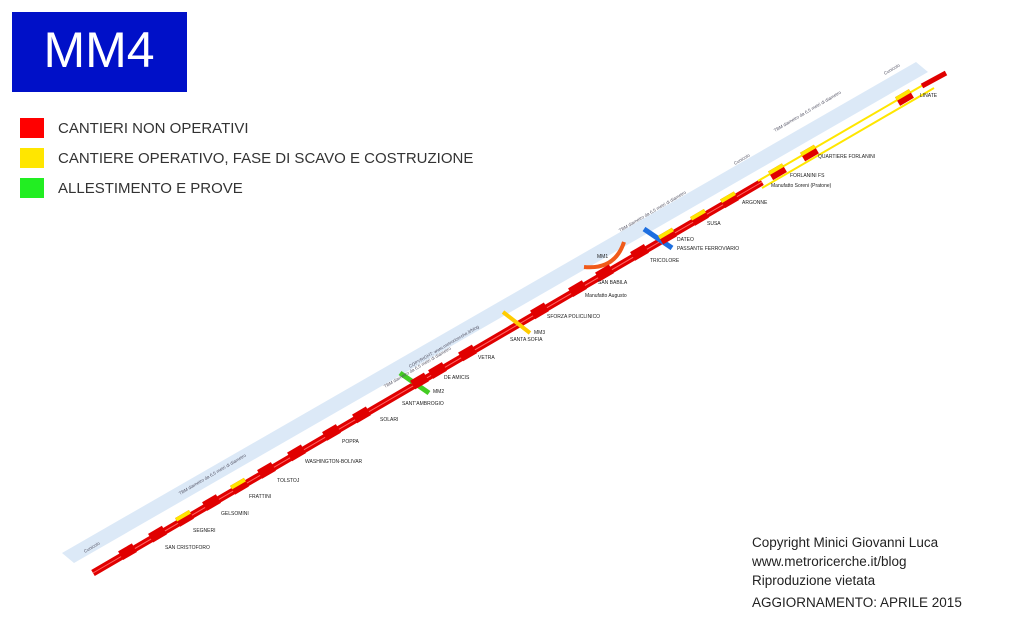  I want to click on station-label: FRATTINI, so click(260, 497).